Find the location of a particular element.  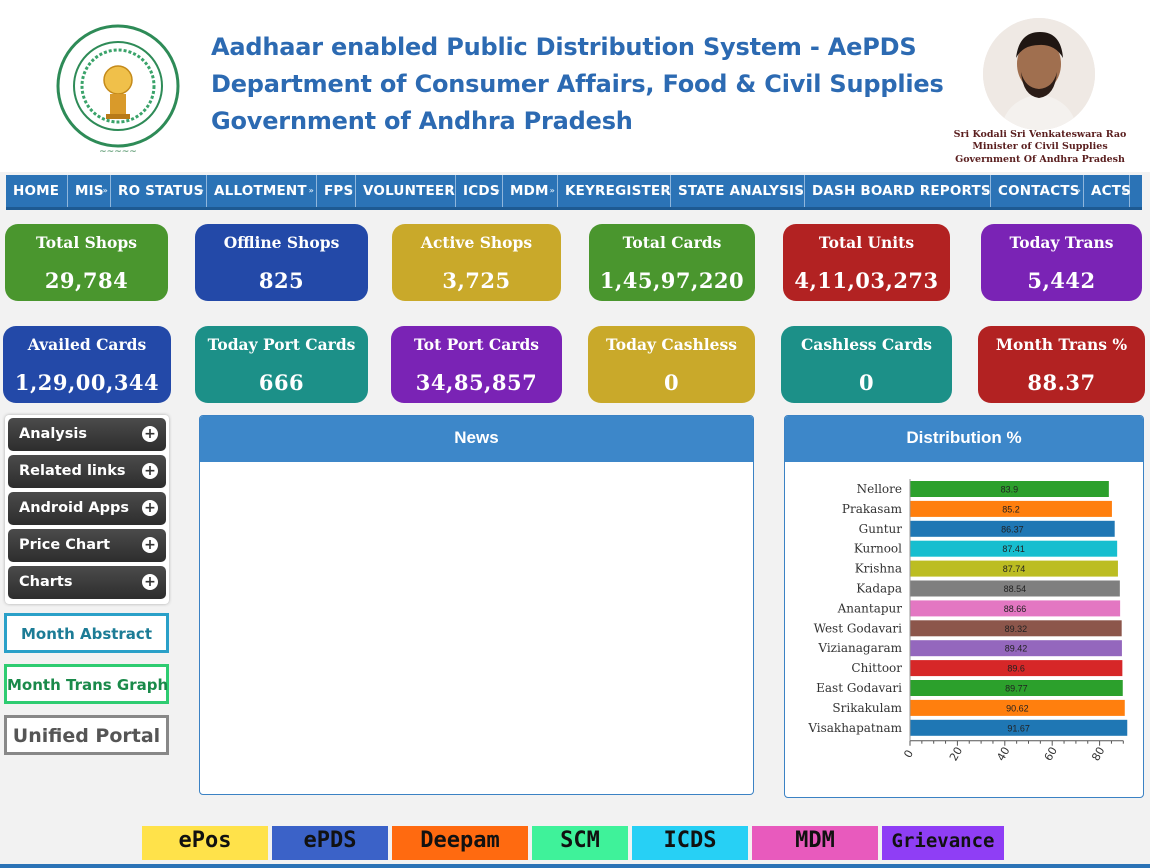

accordion-android-apps: Android Apps + is located at coordinates (87, 508).